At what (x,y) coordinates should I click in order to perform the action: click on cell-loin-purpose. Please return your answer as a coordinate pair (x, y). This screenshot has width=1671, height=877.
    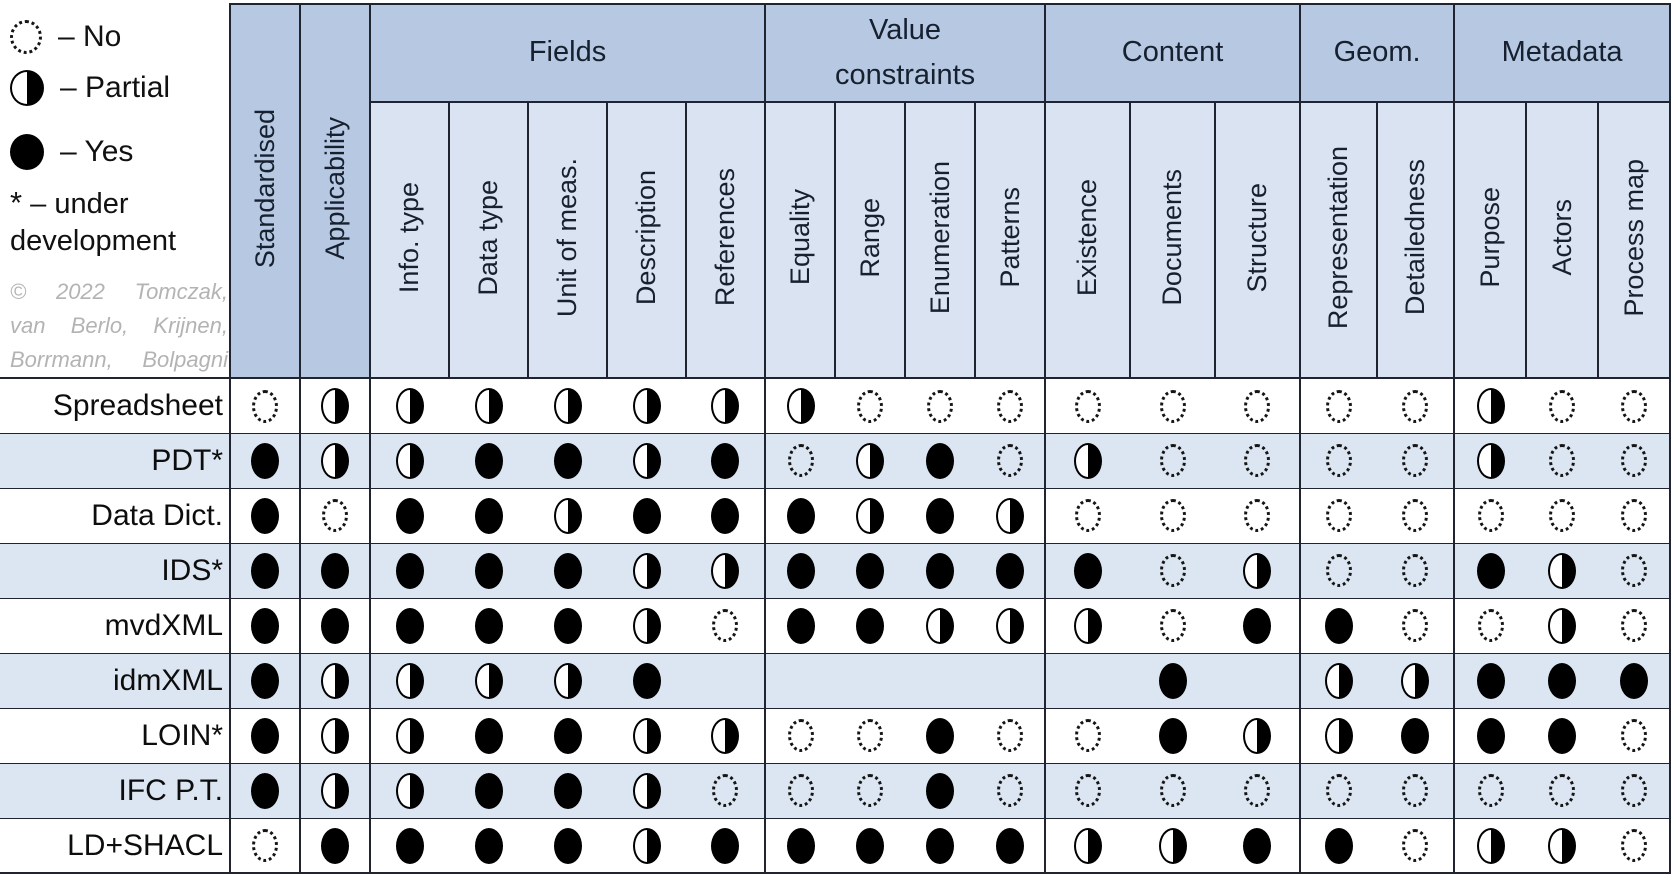
    Looking at the image, I should click on (1490, 735).